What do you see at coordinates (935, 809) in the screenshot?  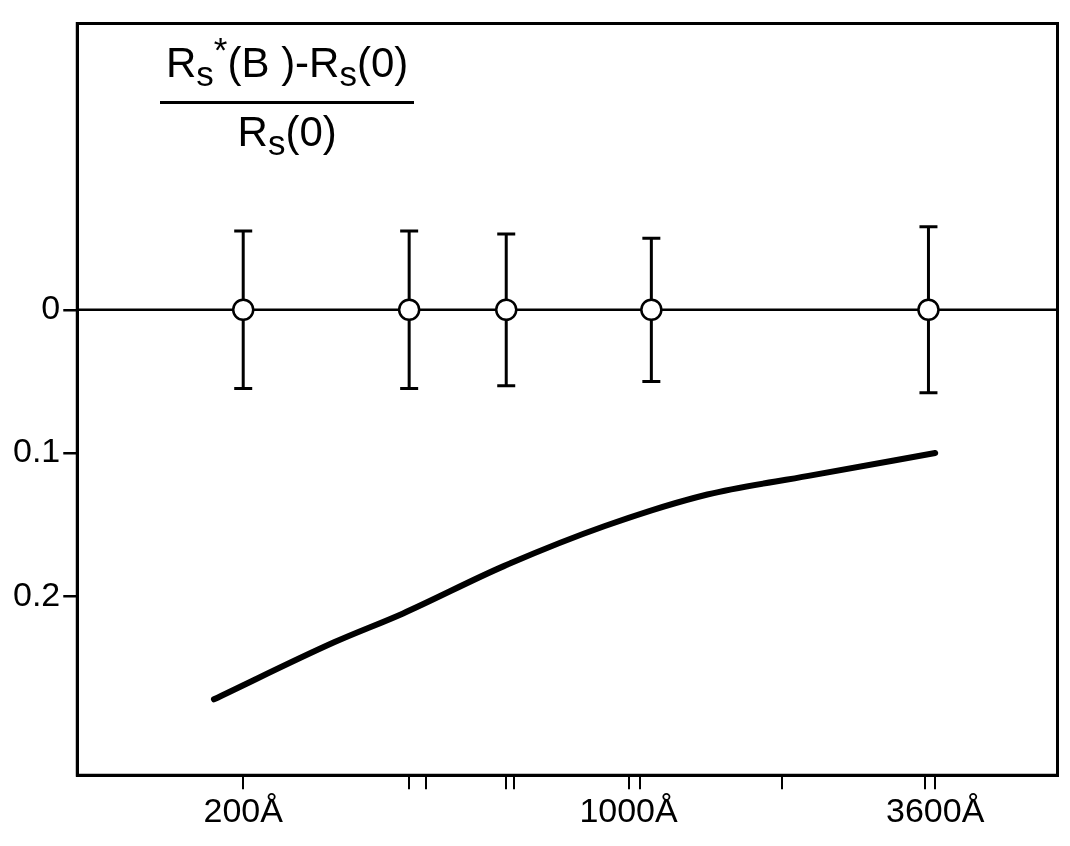 I see `x-tick-label: 3600Å` at bounding box center [935, 809].